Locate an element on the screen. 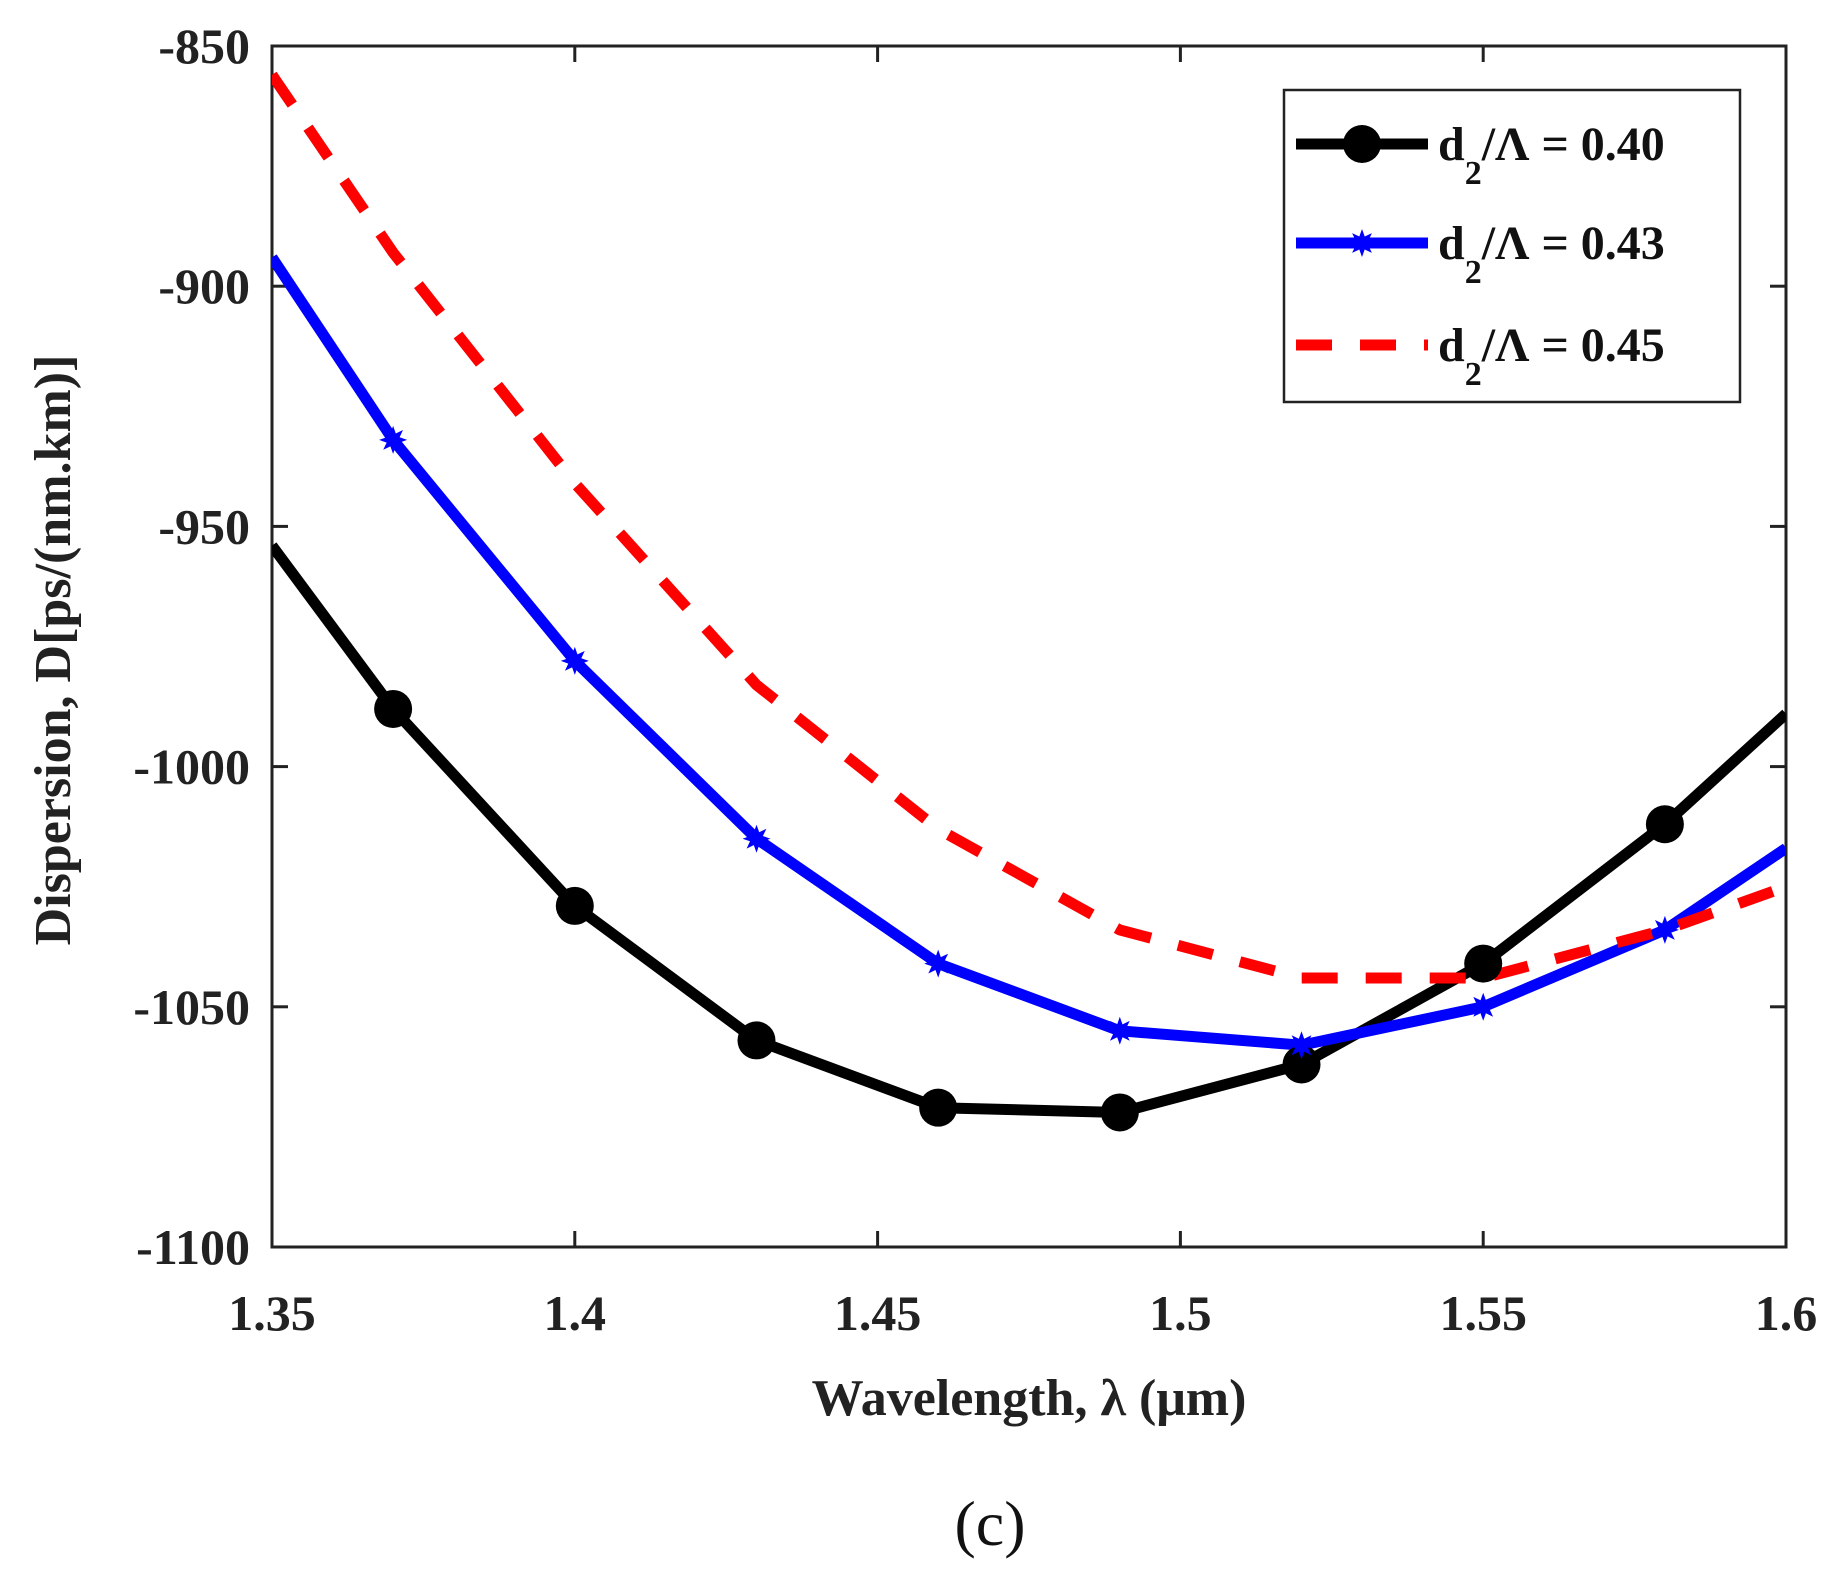 The image size is (1842, 1580). legend-entry-2: d2/Λ = 0.45 is located at coordinates (1480, 356).